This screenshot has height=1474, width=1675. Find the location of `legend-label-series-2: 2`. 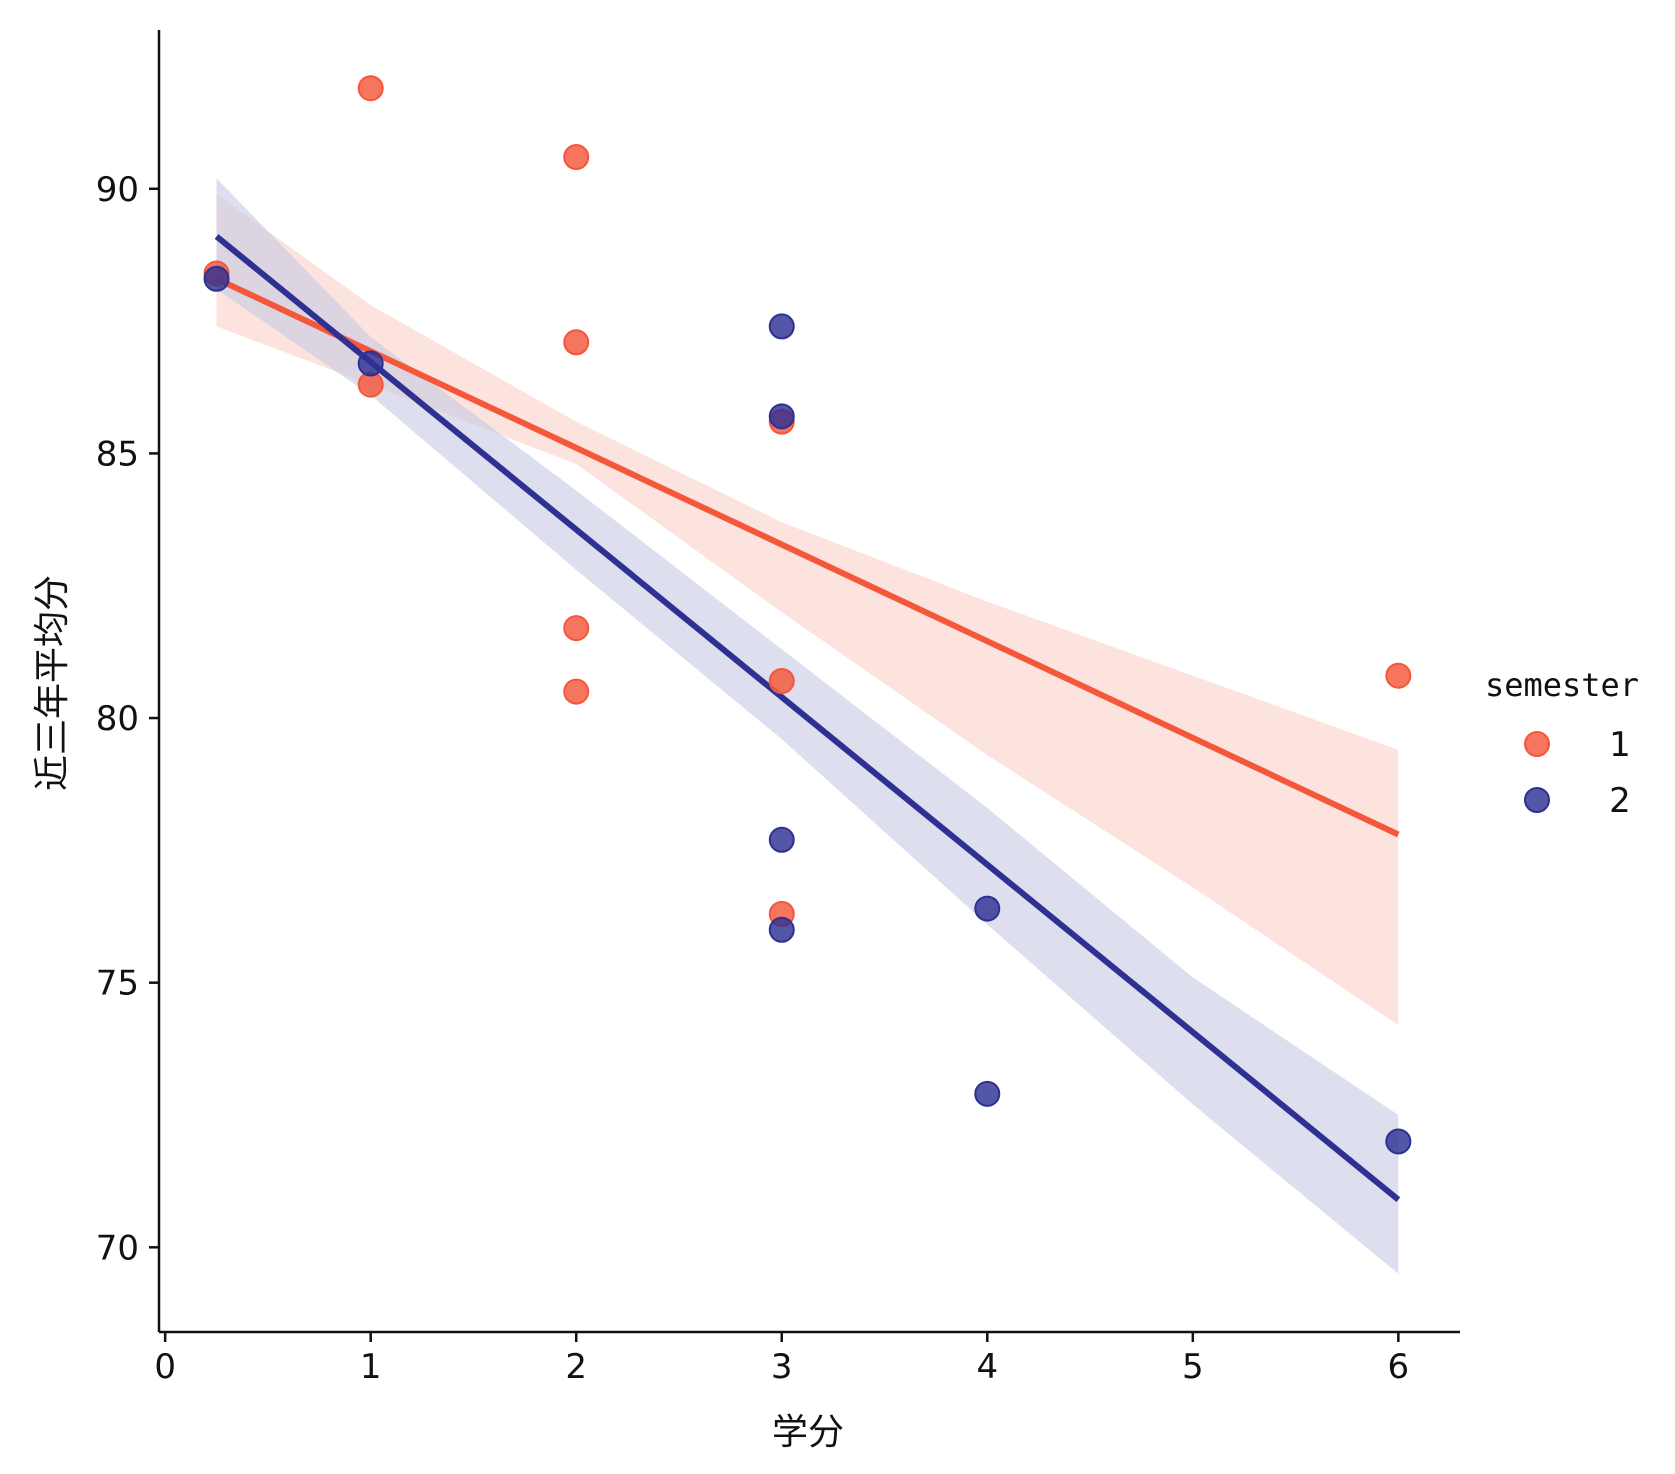

legend-label-series-2: 2 is located at coordinates (1620, 801).